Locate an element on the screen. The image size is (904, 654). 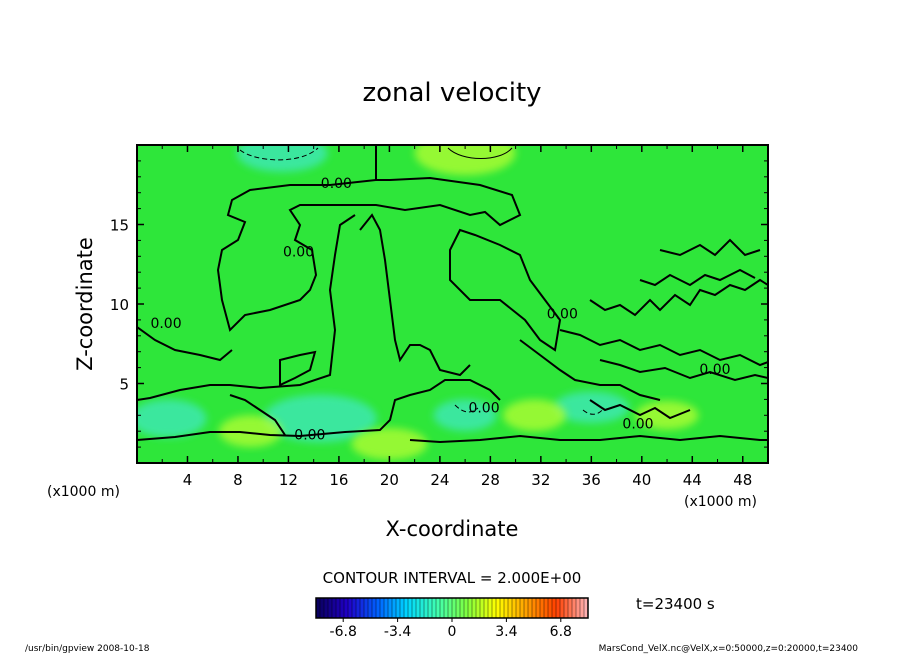
x-tick-label: 28 is located at coordinates (490, 480).